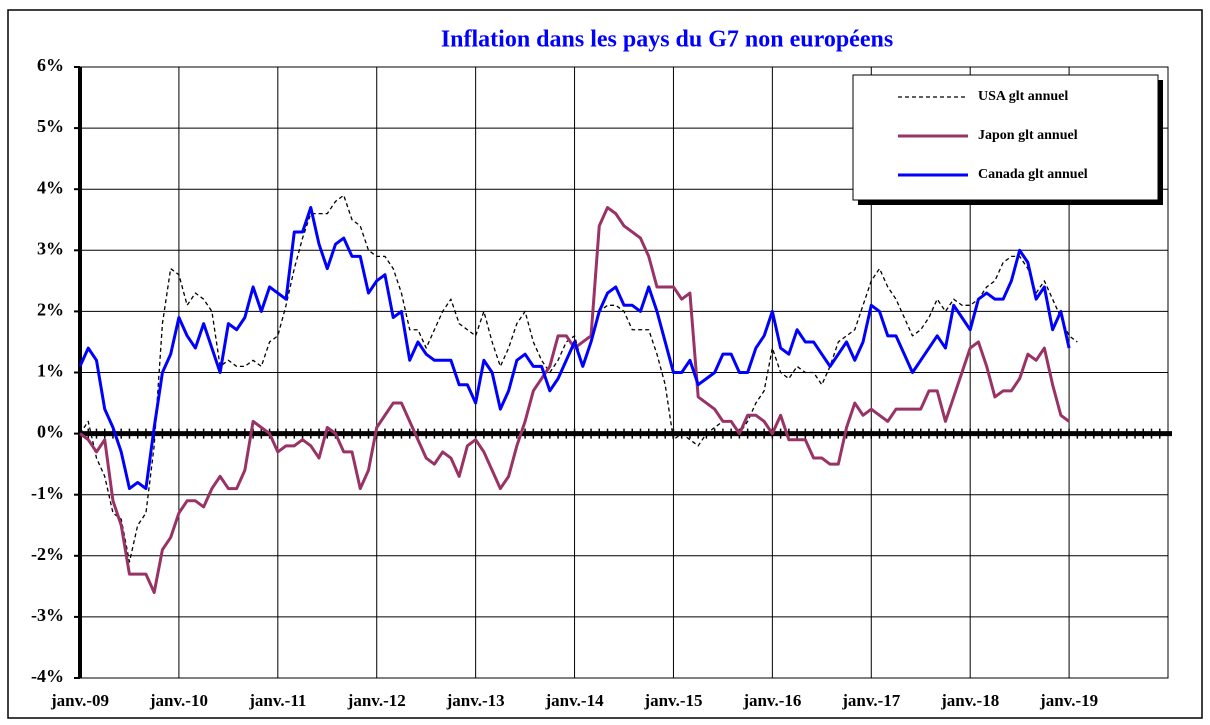 The height and width of the screenshot is (725, 1210). What do you see at coordinates (475, 700) in the screenshot?
I see `x-tick-label: janv.-13` at bounding box center [475, 700].